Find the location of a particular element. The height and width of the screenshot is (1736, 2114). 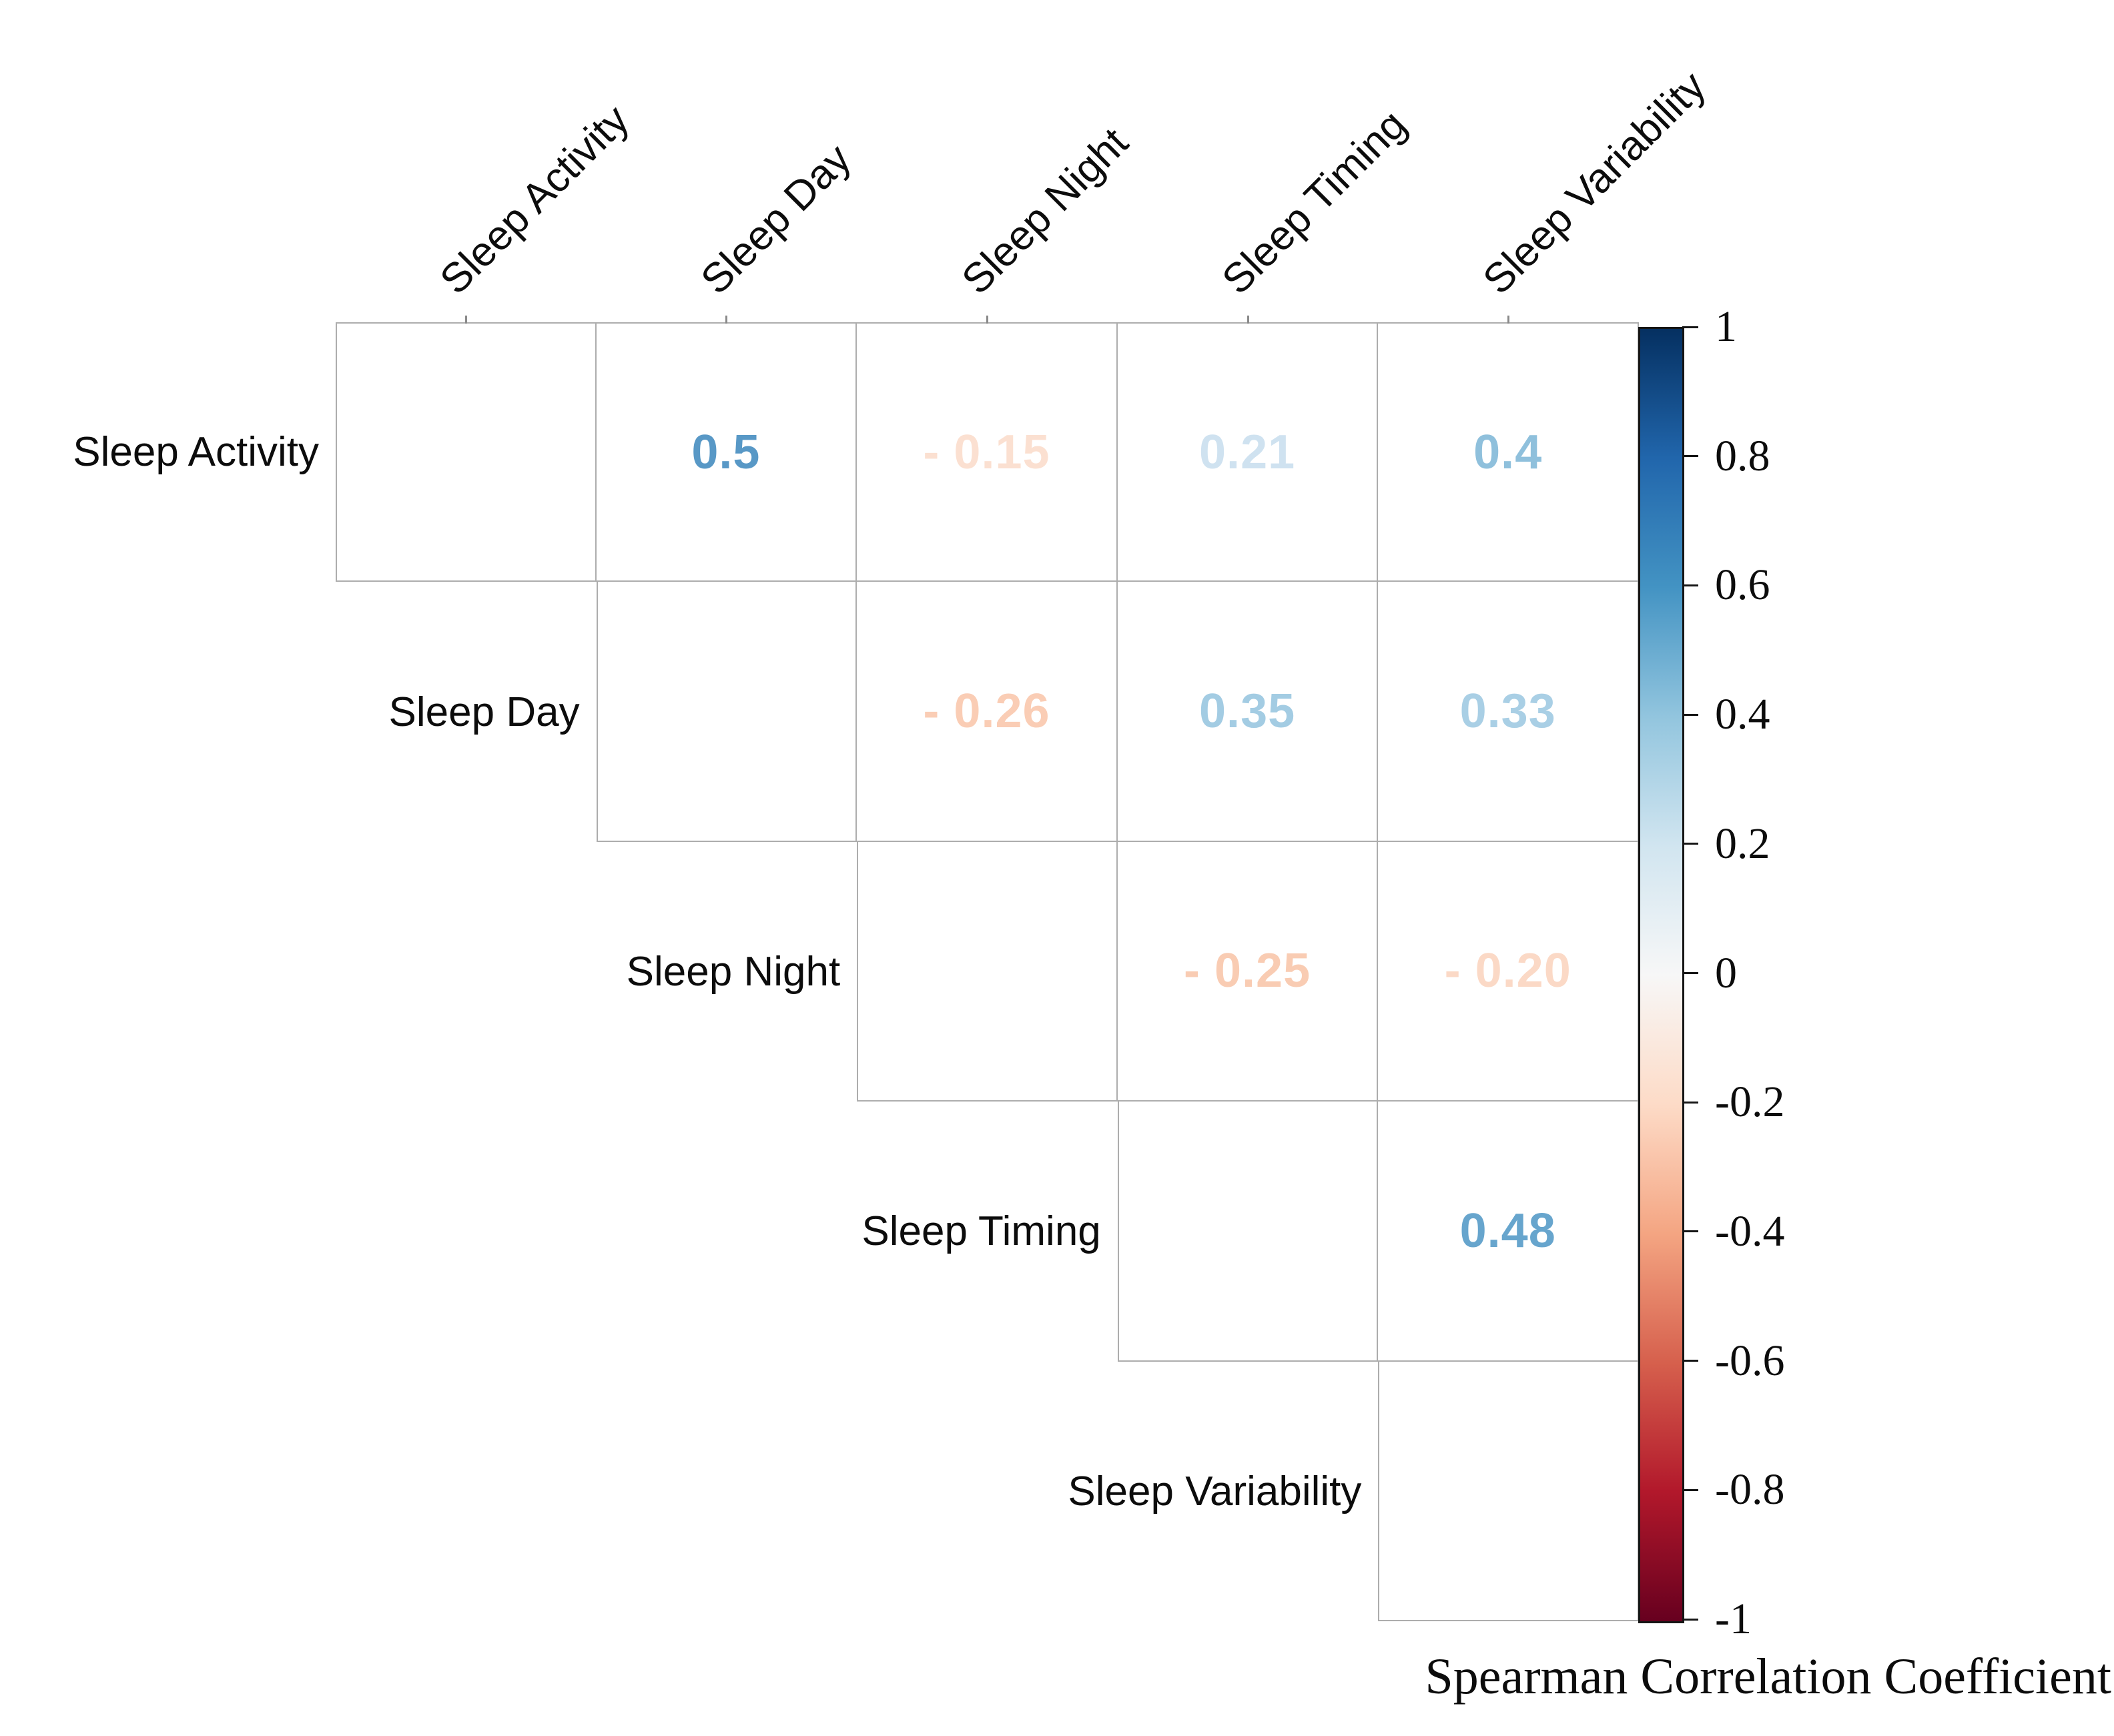

column-label-sleep-variability: Sleep Variability is located at coordinates (1594, 183).